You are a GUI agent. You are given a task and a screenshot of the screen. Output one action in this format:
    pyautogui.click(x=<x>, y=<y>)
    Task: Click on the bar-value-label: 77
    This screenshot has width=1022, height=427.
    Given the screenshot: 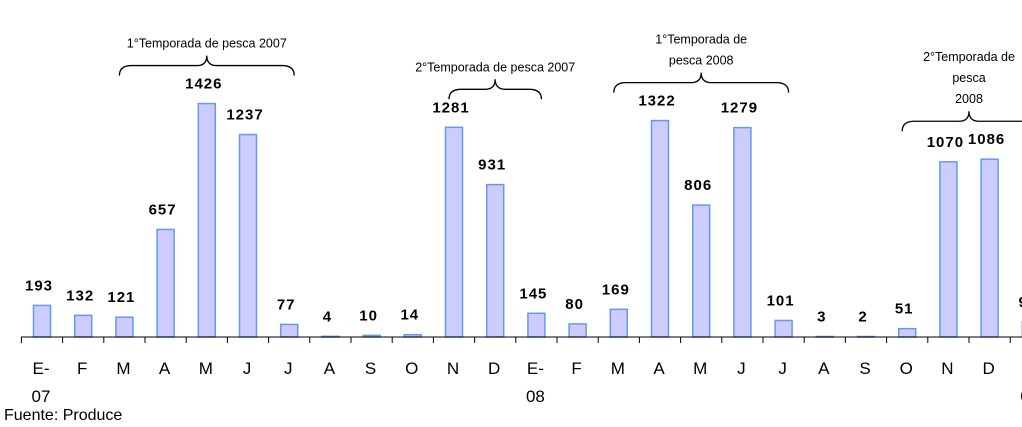 What is the action you would take?
    pyautogui.click(x=286, y=304)
    